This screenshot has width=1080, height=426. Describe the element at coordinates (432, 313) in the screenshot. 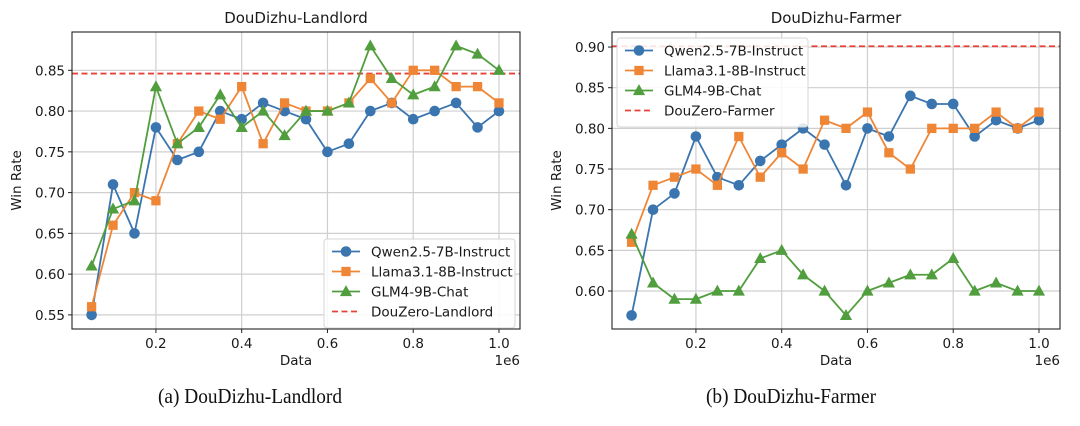

I see `legend-label: DouZero-Landlord` at that location.